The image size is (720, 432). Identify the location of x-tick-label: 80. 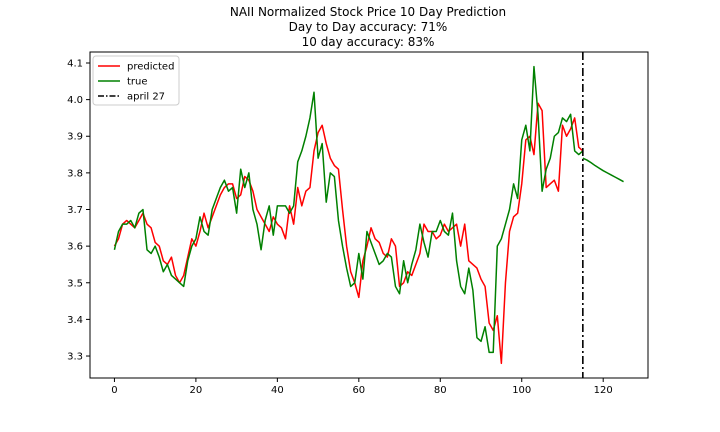
(440, 390).